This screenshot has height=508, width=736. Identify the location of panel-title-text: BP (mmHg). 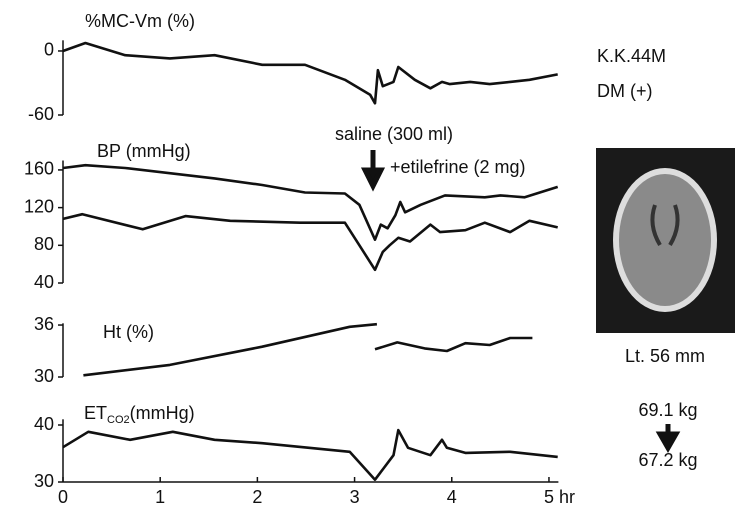
(144, 151).